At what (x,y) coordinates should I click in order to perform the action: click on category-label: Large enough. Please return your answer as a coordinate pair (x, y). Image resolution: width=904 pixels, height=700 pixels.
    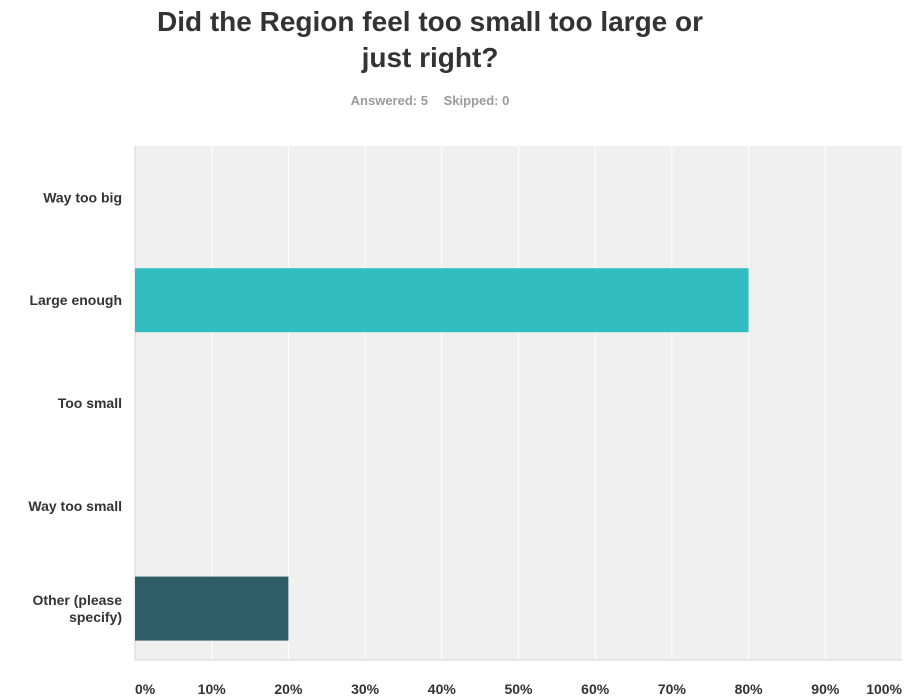
    Looking at the image, I should click on (75, 300).